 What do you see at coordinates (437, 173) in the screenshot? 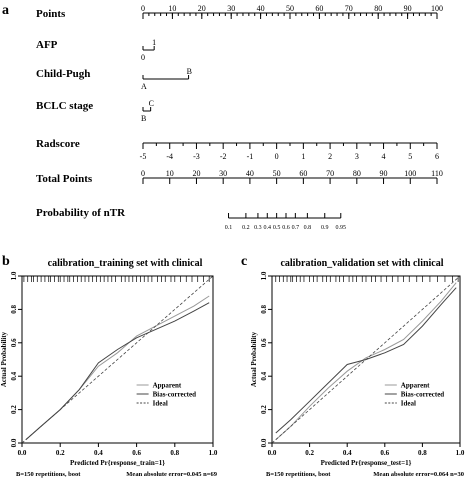
I see `tick-label: 110` at bounding box center [437, 173].